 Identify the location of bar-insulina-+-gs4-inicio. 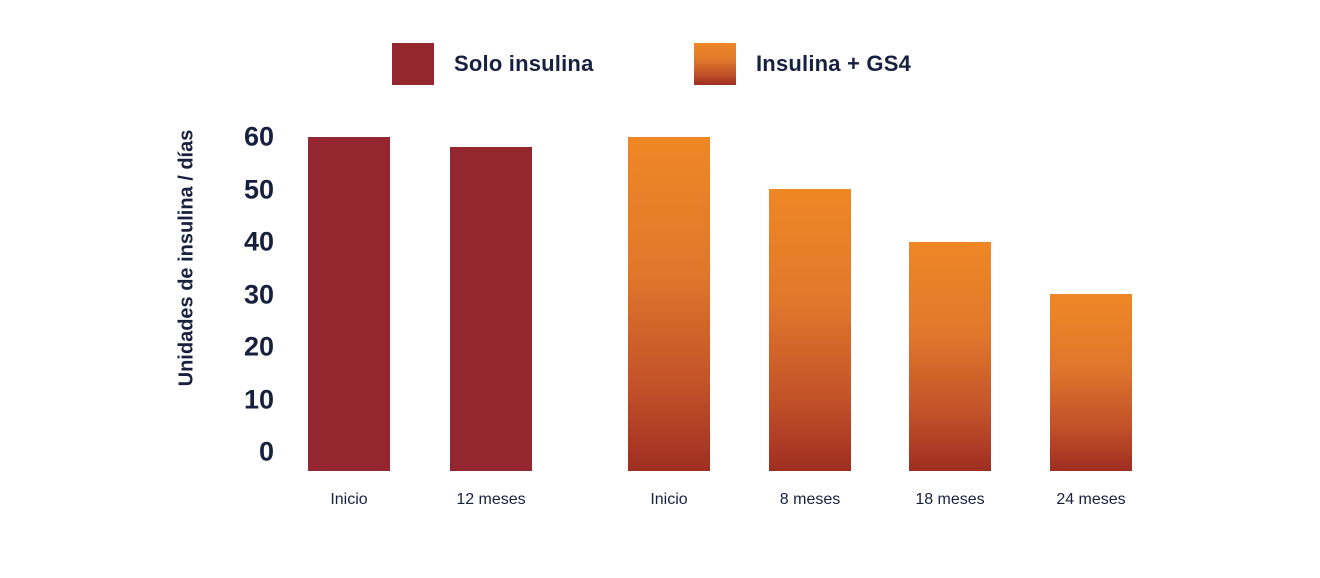
(669, 304).